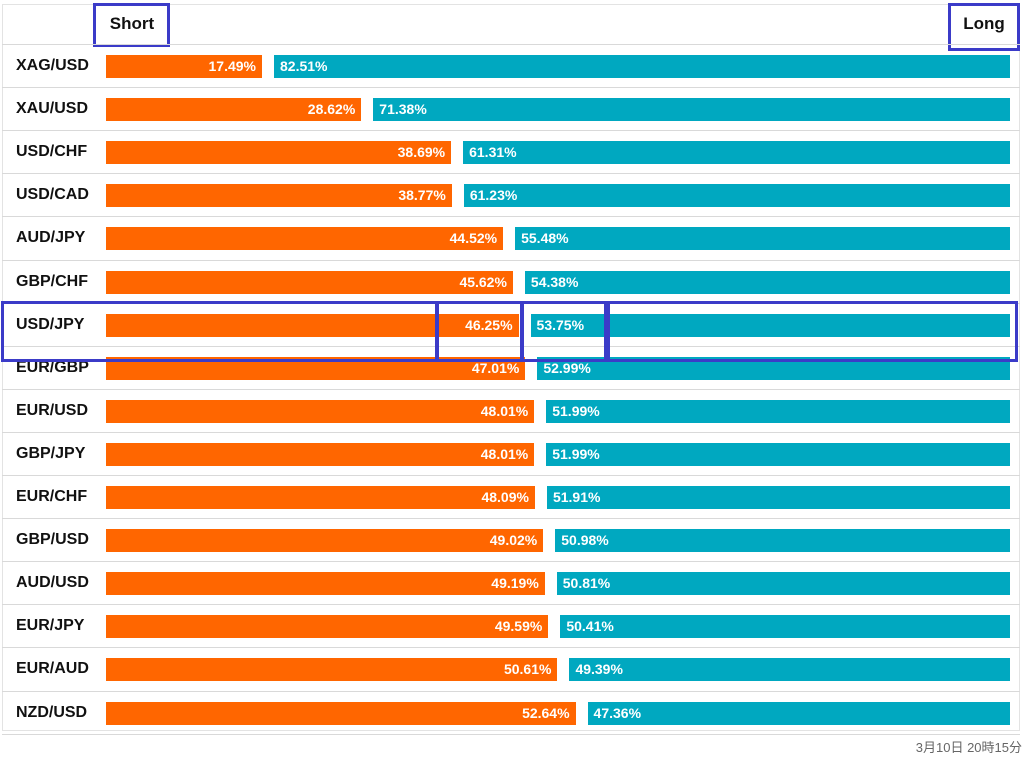 This screenshot has width=1024, height=764. Describe the element at coordinates (585, 540) in the screenshot. I see `long-value-label: 50.98%` at that location.